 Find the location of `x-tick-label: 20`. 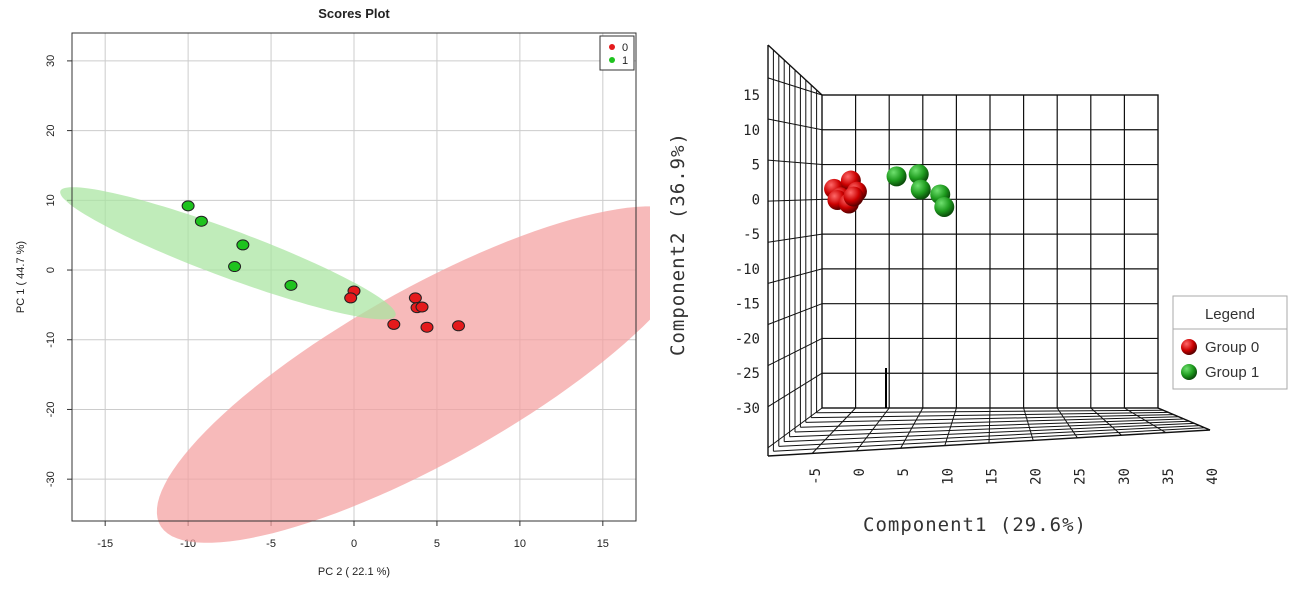

x-tick-label: 20 is located at coordinates (1037, 476).